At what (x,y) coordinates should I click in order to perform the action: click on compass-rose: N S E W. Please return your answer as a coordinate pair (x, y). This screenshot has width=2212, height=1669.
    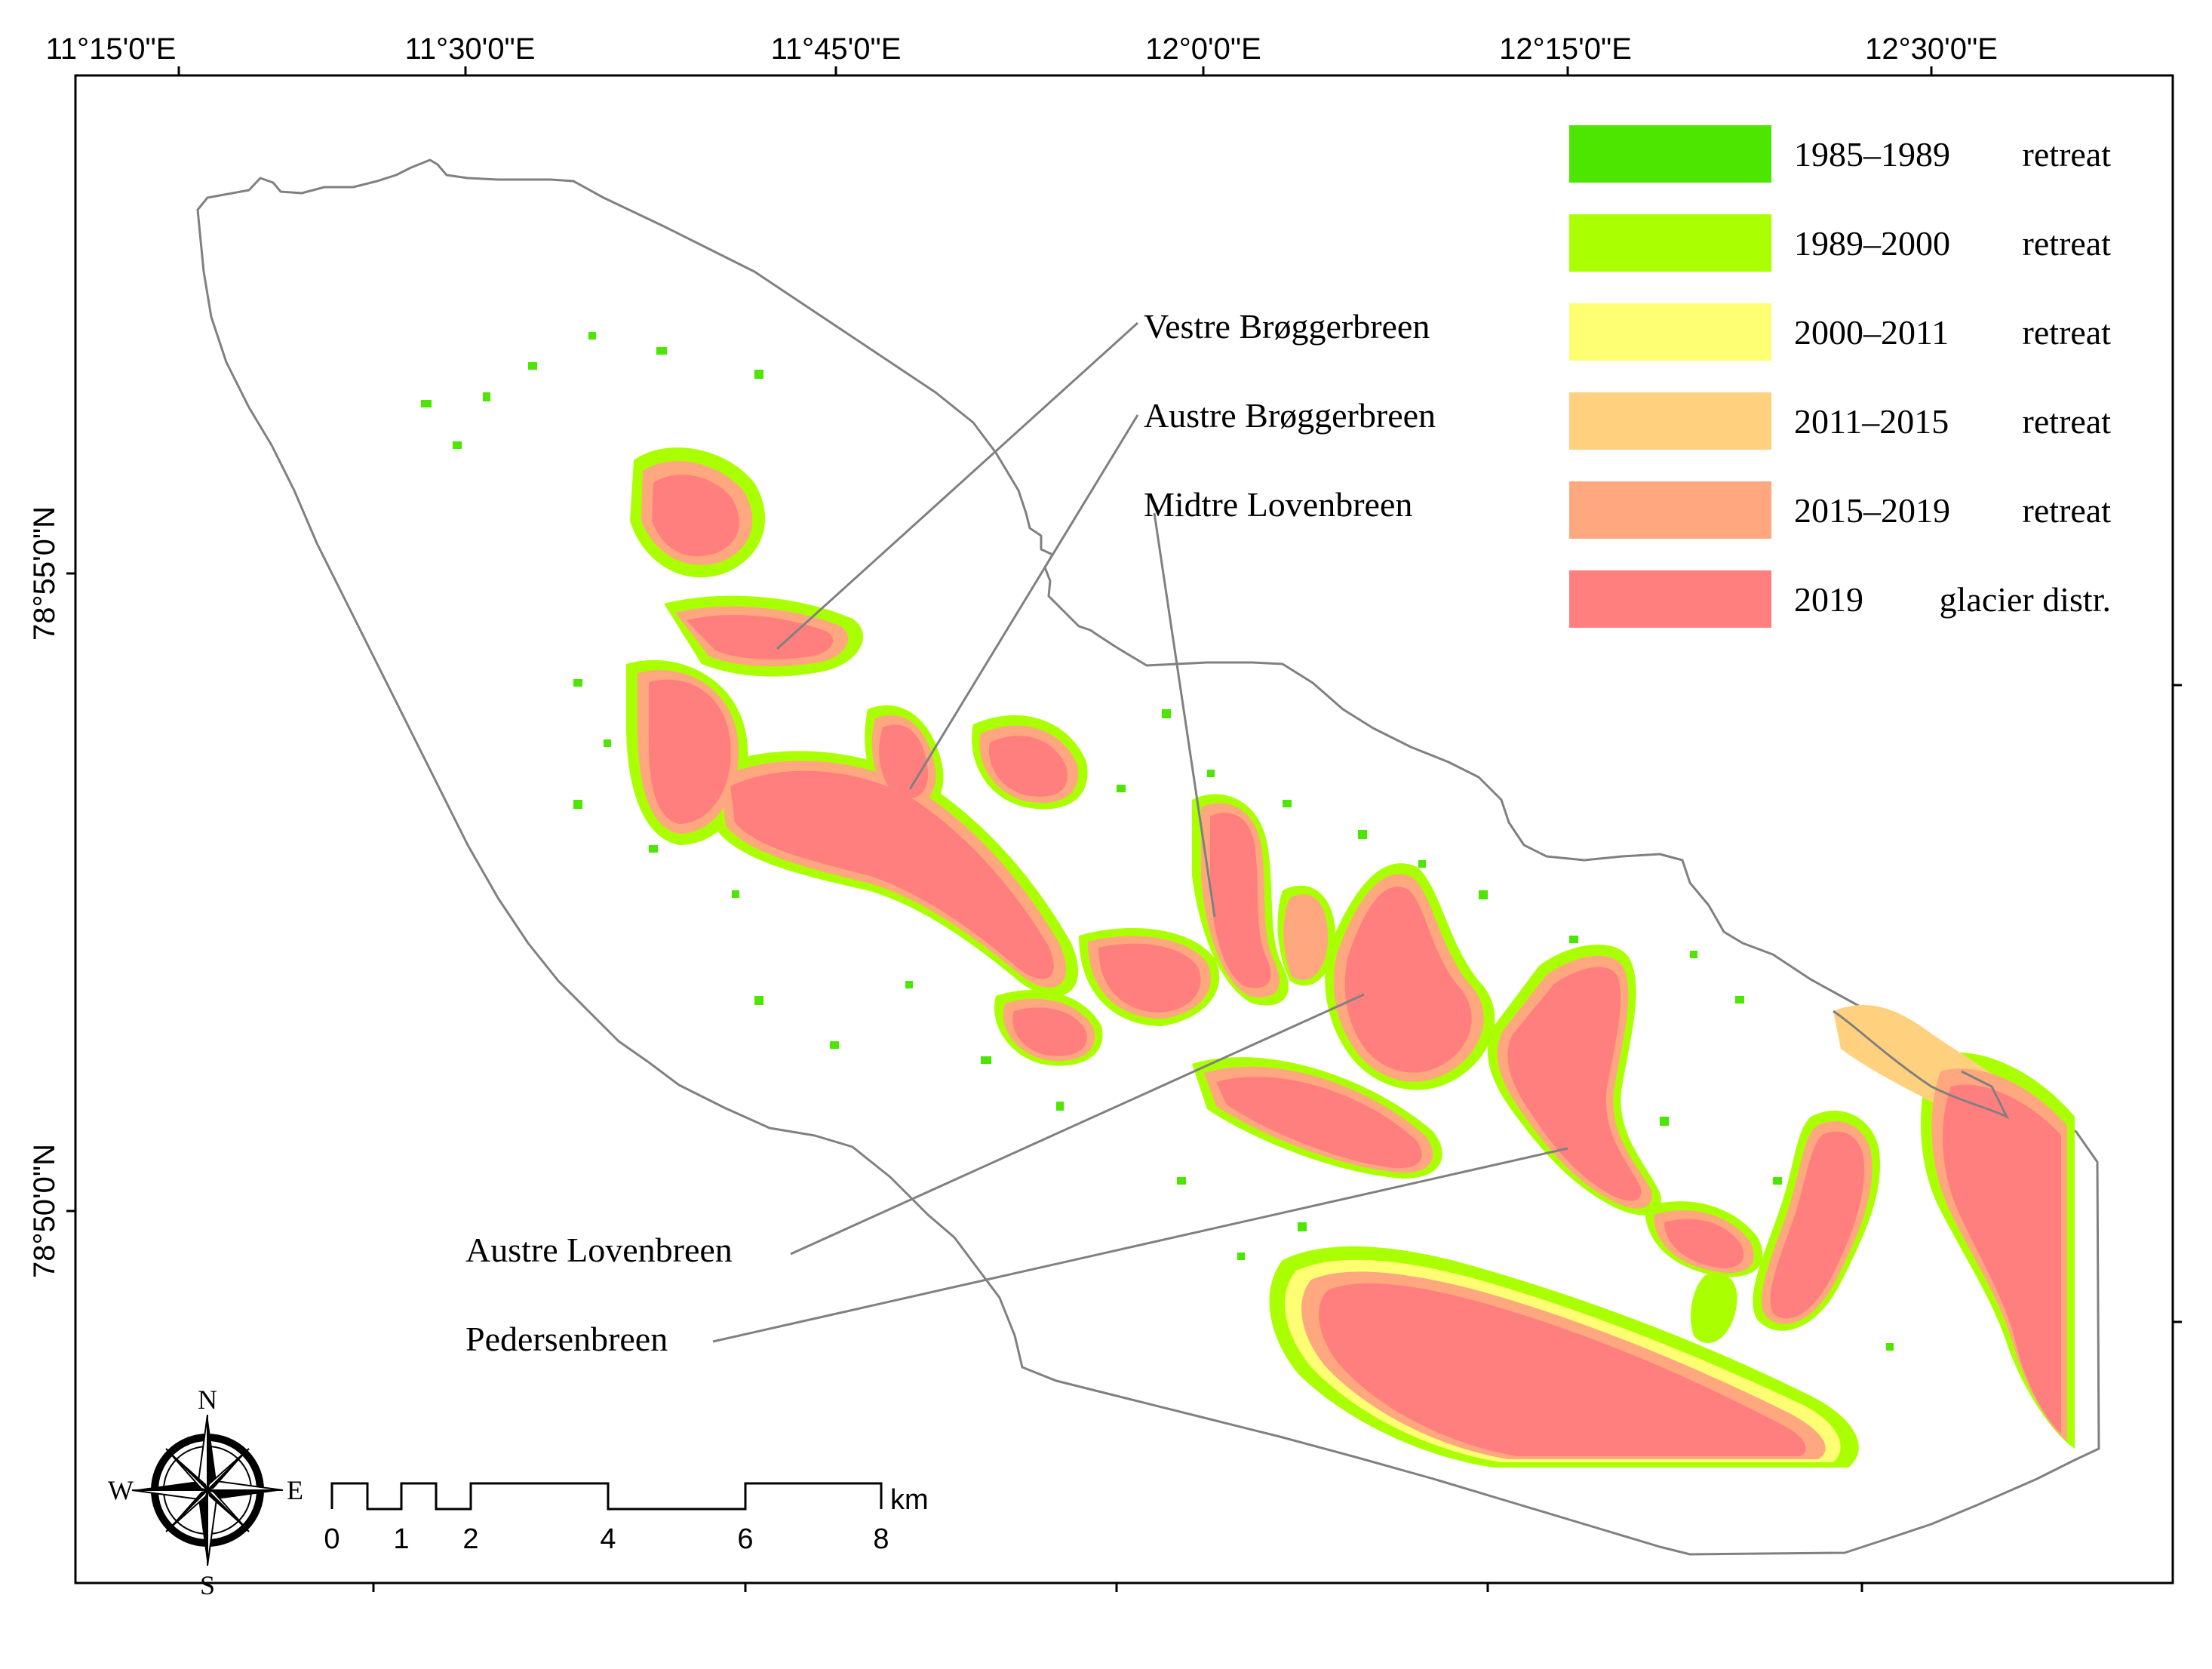
    Looking at the image, I should click on (205, 1492).